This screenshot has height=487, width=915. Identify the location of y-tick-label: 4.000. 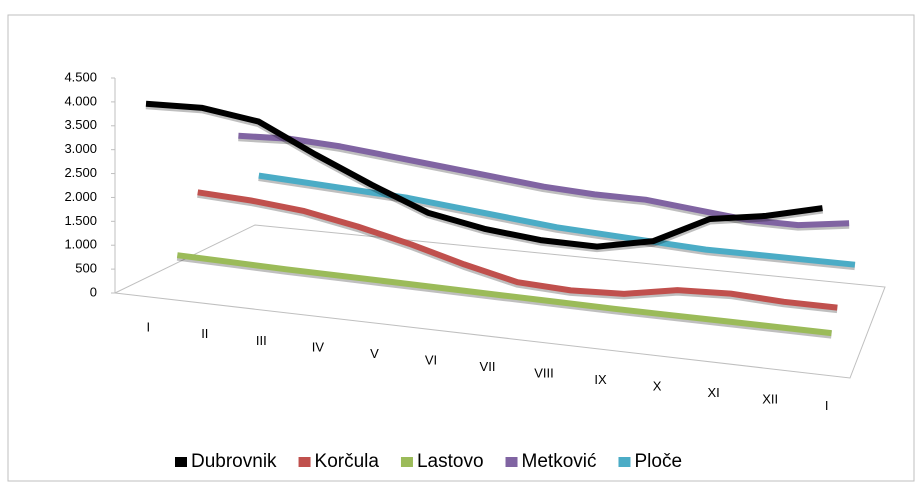
(80, 100).